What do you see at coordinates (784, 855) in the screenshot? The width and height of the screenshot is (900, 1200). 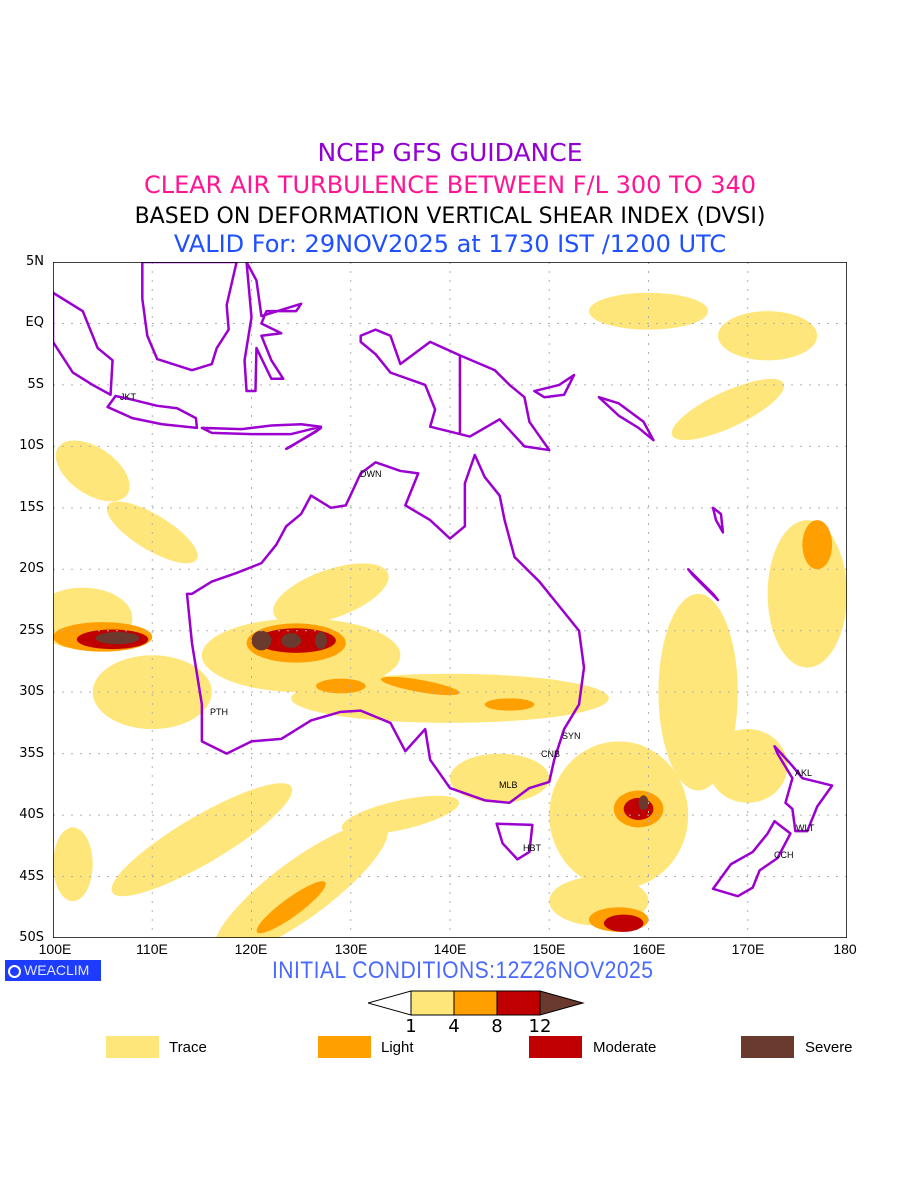 I see `city-label-cch: CCH` at bounding box center [784, 855].